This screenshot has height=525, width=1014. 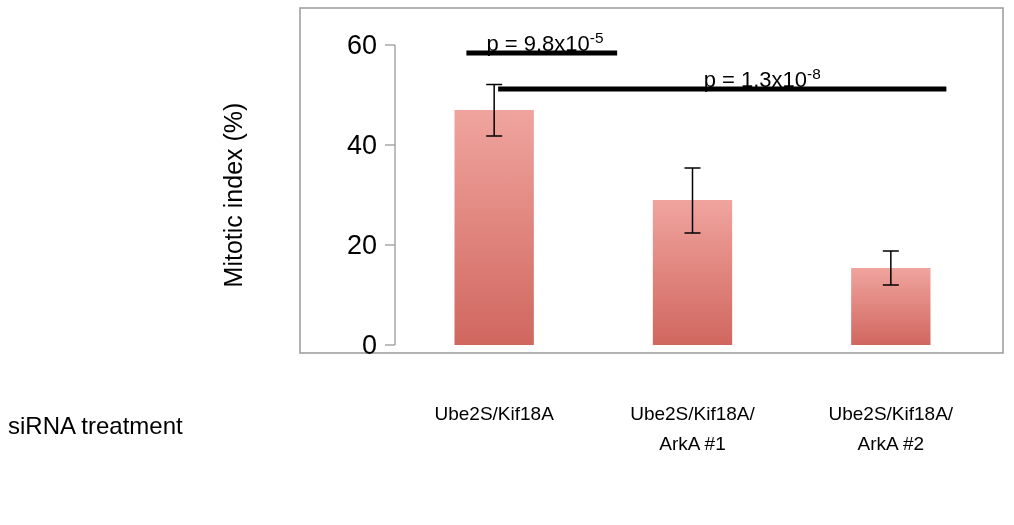 I want to click on x-tick-label: Ube2S/Kif18A, so click(x=494, y=413).